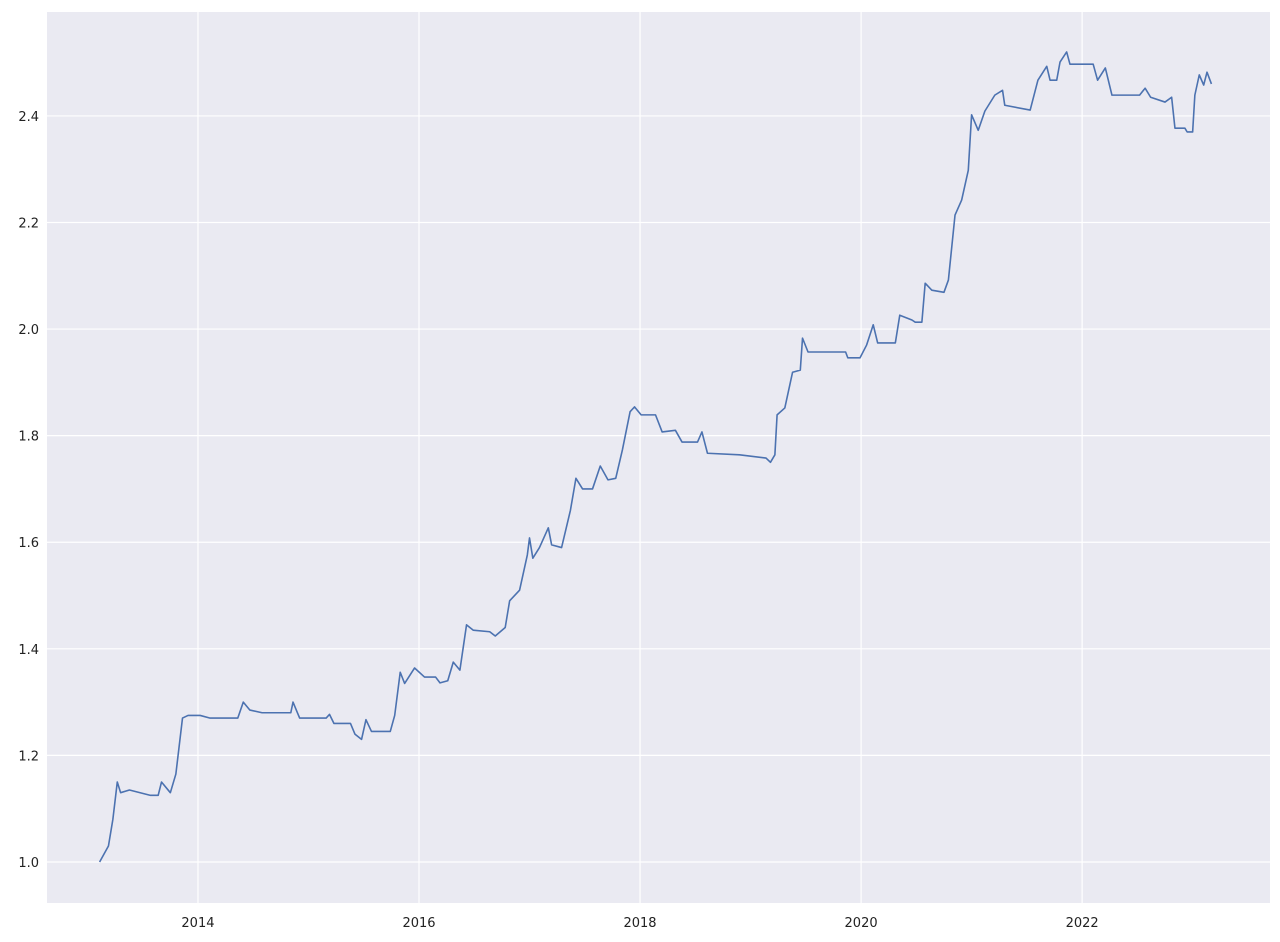 This screenshot has height=942, width=1280. I want to click on x-tick-label: 2022, so click(1082, 923).